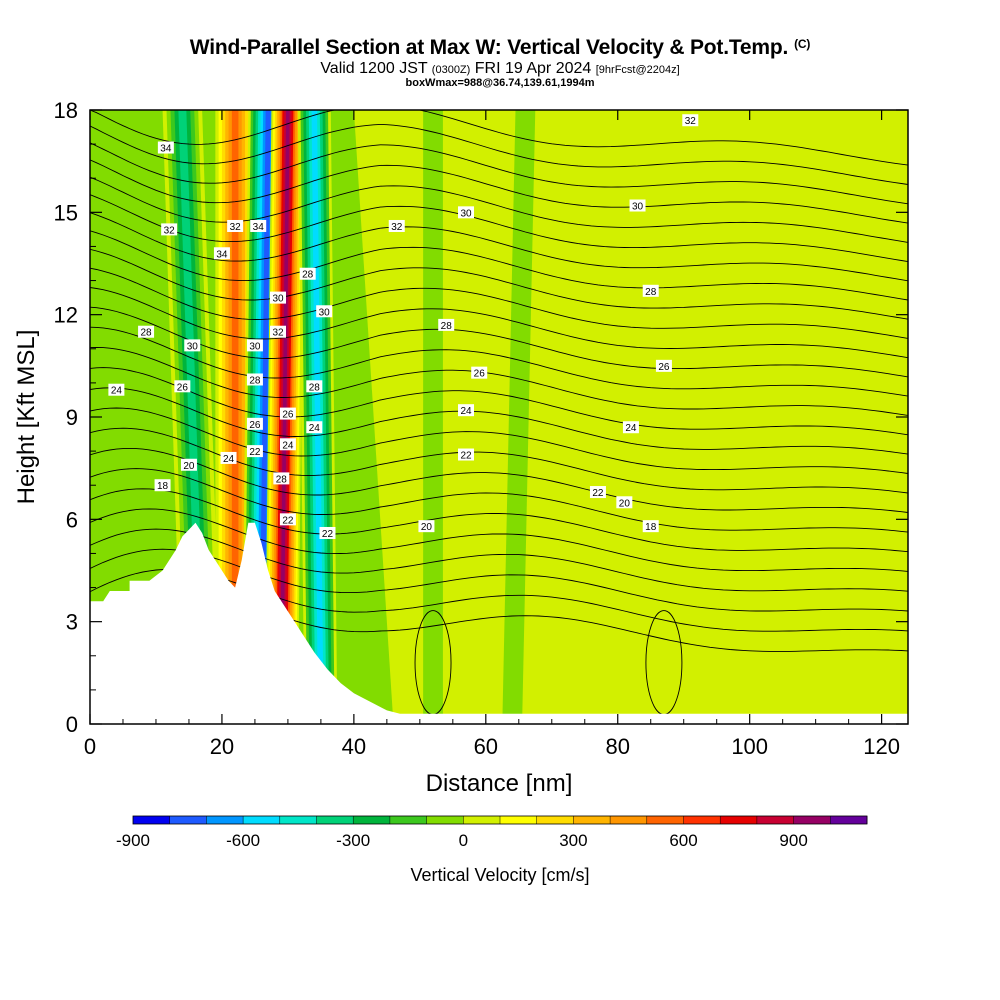 This screenshot has width=1000, height=1000. I want to click on x-tick-label: 40, so click(354, 746).